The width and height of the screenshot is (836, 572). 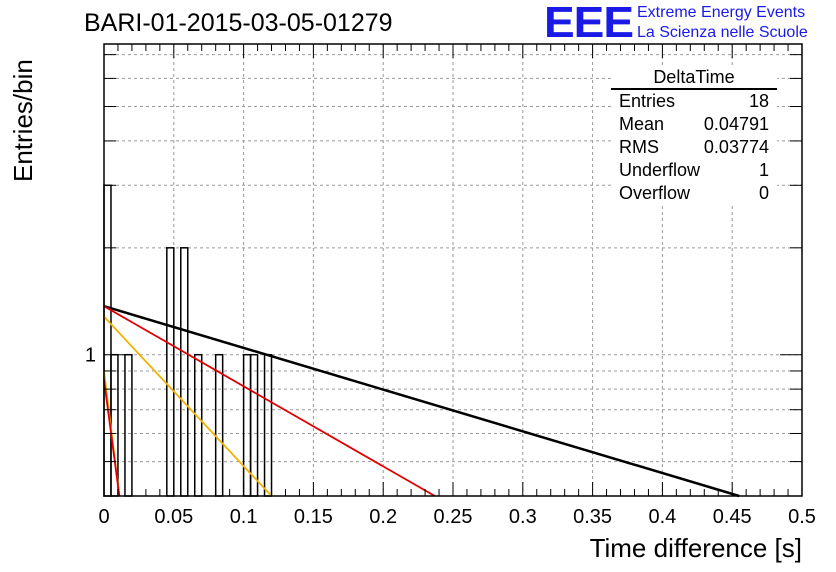 I want to click on x-tick-label: 0.05, so click(x=173, y=517).